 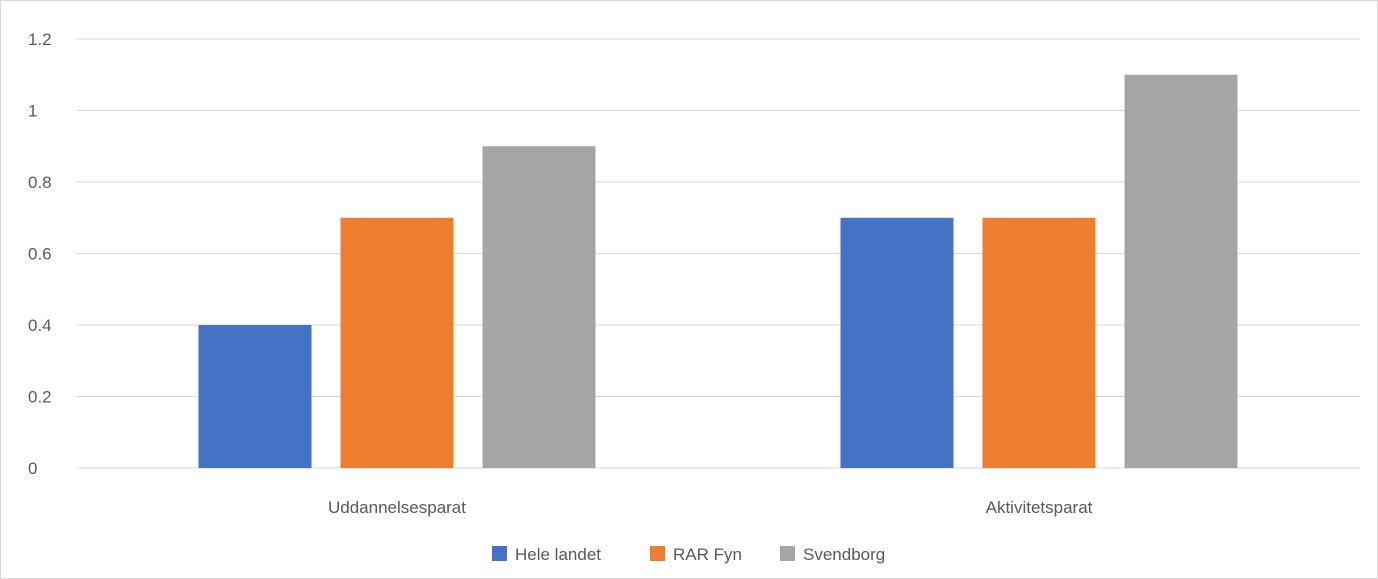 What do you see at coordinates (539, 307) in the screenshot?
I see `bar-svendborg-uddannelsesparat` at bounding box center [539, 307].